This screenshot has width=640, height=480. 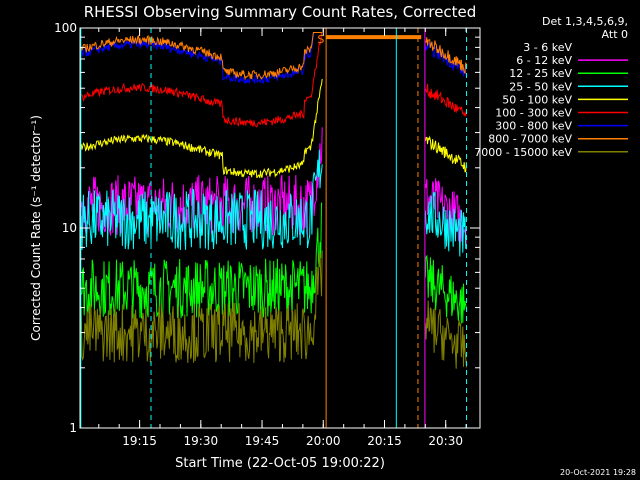 What do you see at coordinates (280, 463) in the screenshot?
I see `x-axis-label: Start Time (22-Oct-05 19:00:22)` at bounding box center [280, 463].